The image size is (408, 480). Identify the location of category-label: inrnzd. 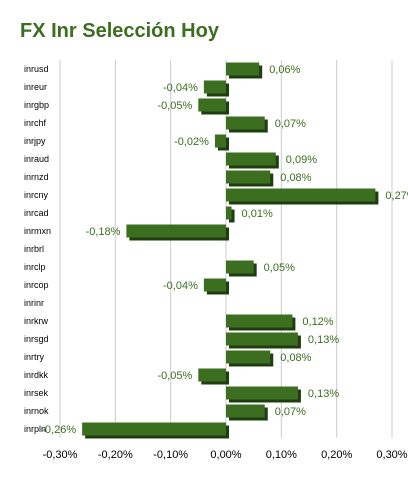
(36, 177).